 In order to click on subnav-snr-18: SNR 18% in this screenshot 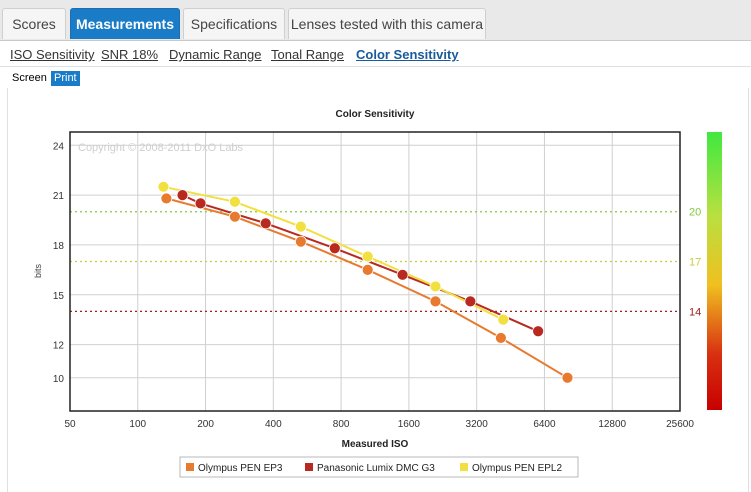, I will do `click(130, 54)`.